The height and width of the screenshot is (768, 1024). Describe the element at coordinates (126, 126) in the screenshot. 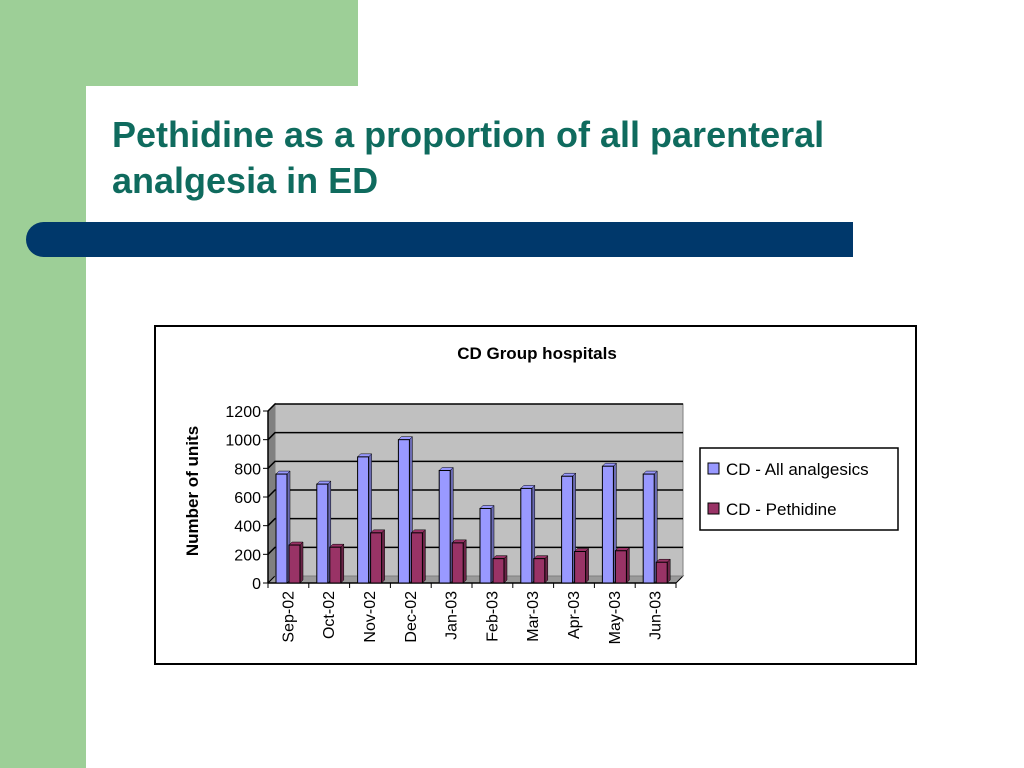

I see `rounded-corner` at that location.